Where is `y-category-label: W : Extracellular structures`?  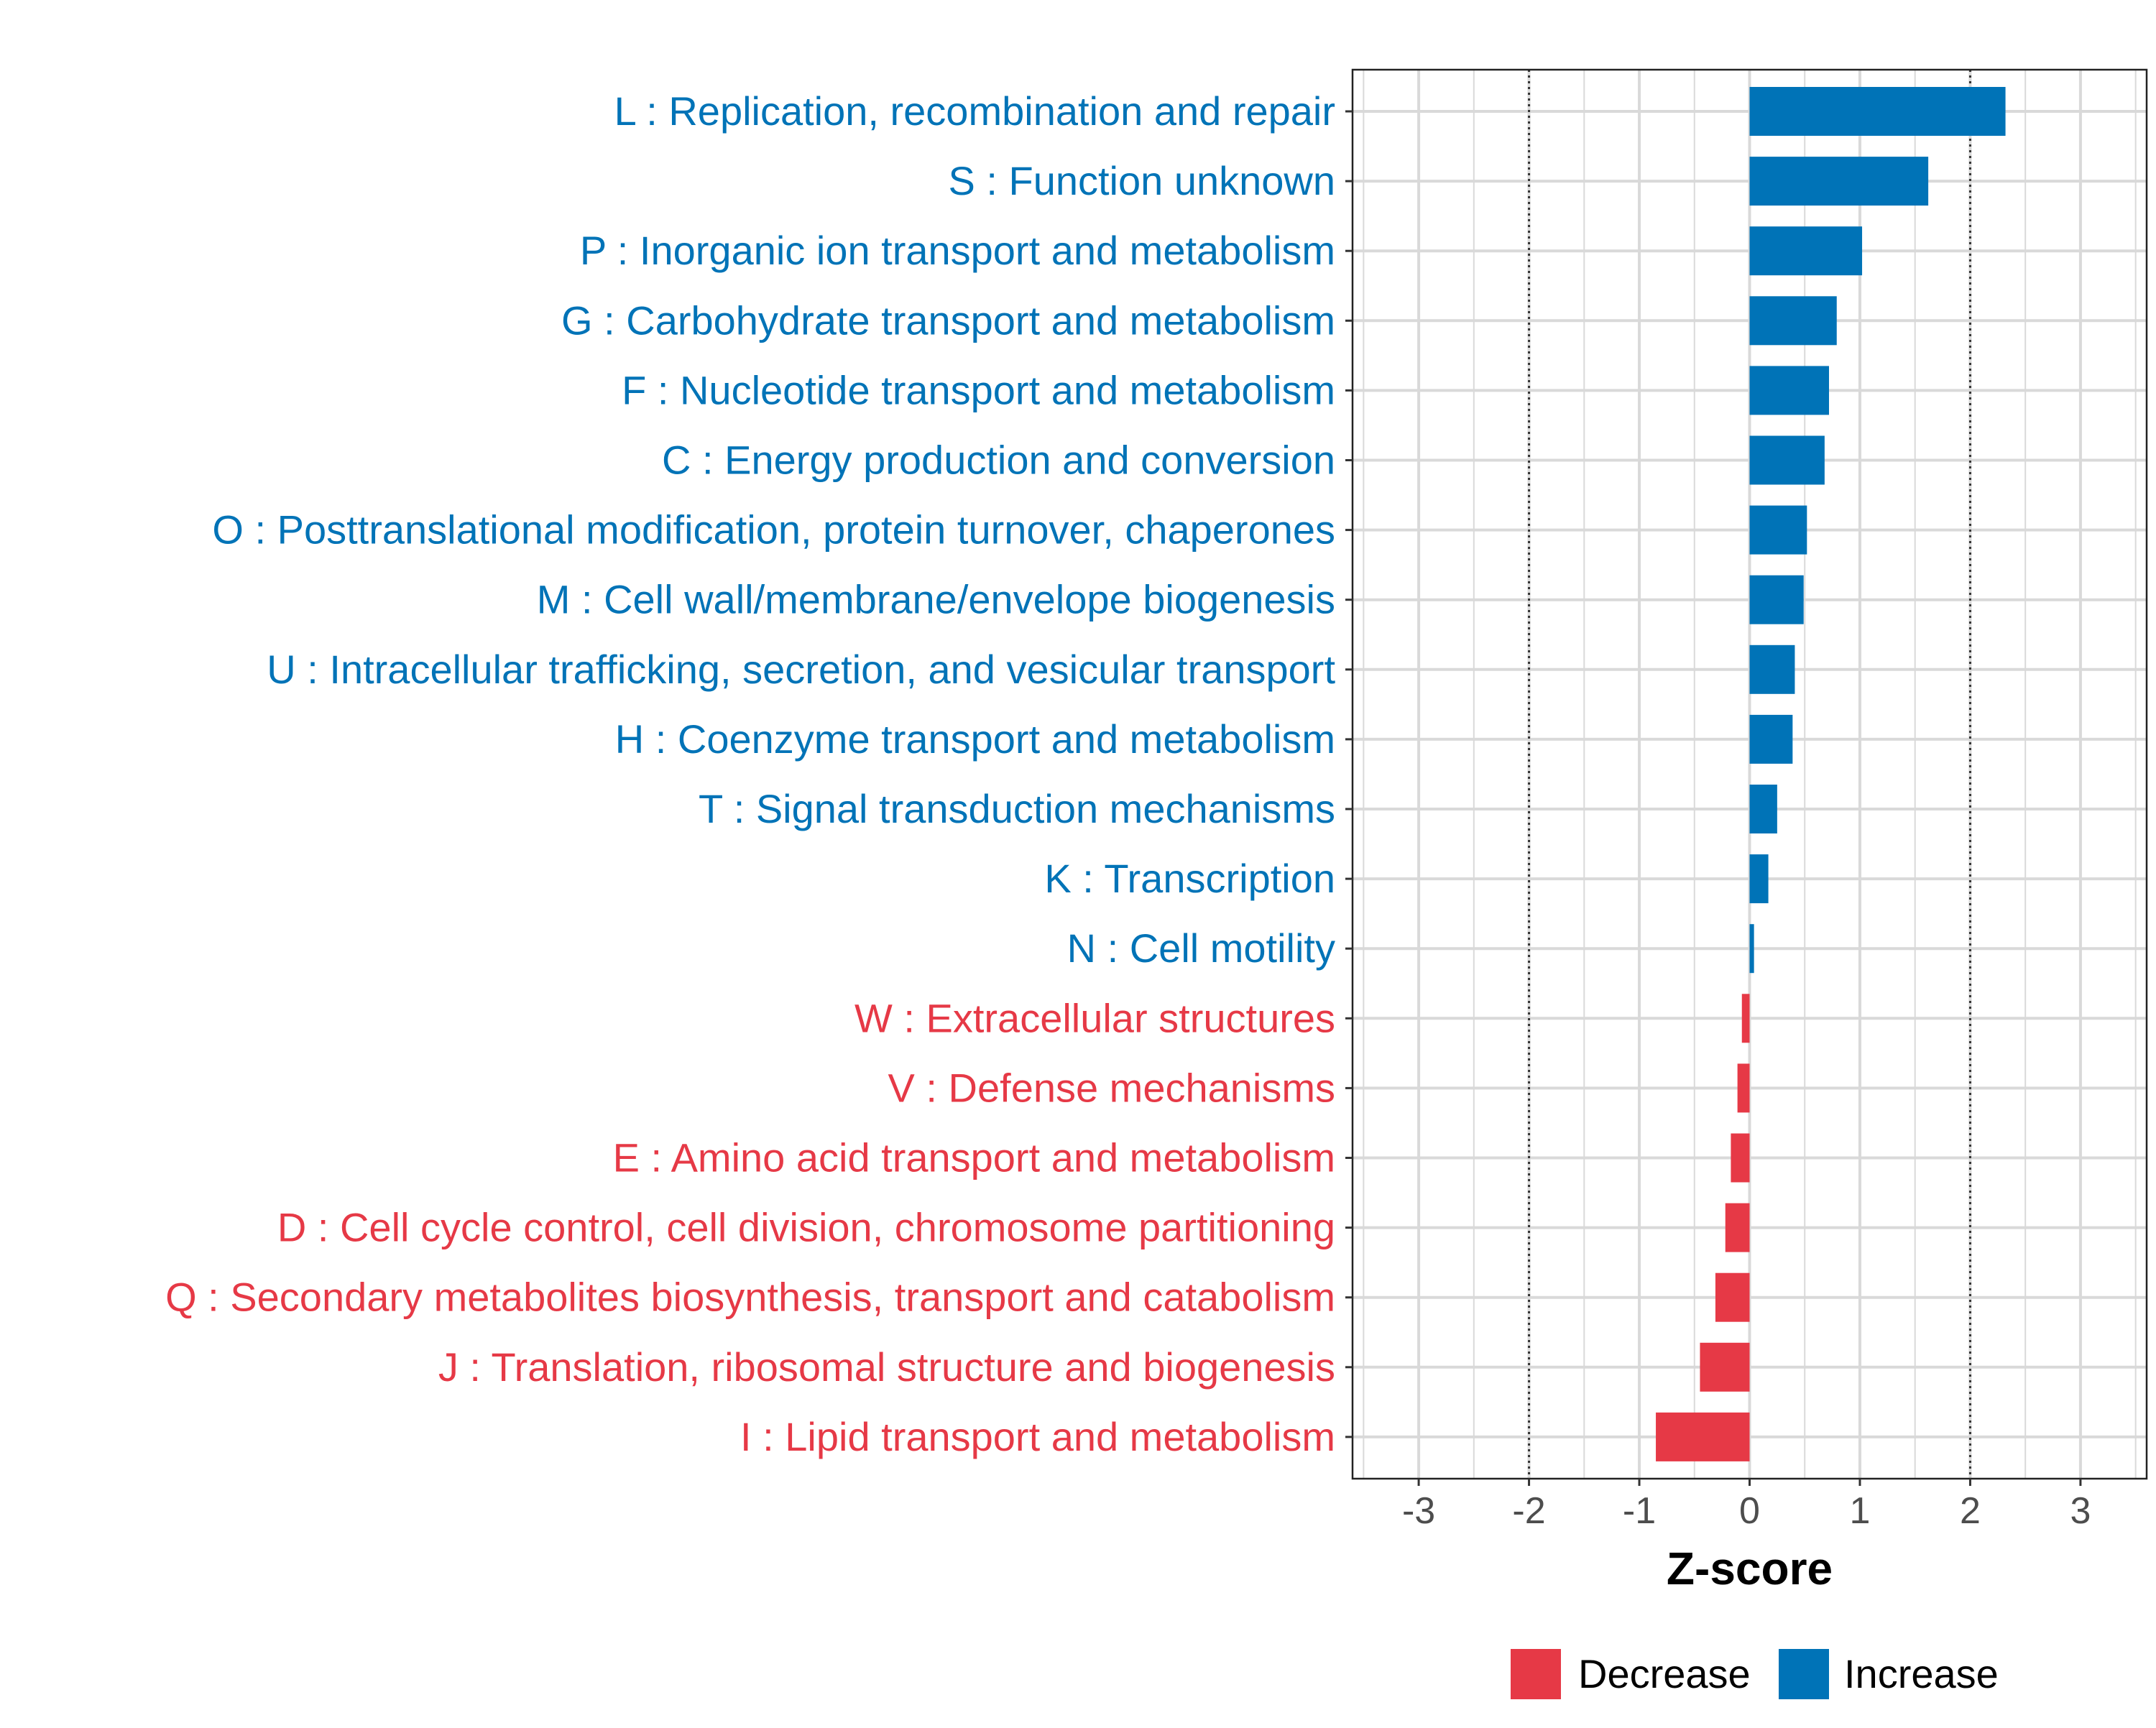
y-category-label: W : Extracellular structures is located at coordinates (1094, 1018).